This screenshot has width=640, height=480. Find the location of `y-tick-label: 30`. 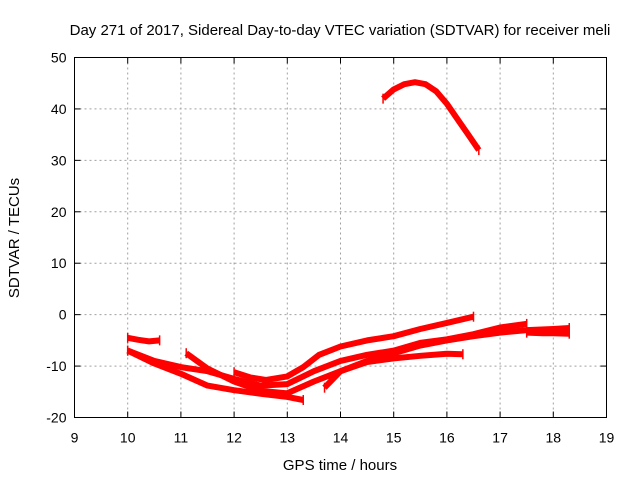

y-tick-label: 30 is located at coordinates (59, 160).